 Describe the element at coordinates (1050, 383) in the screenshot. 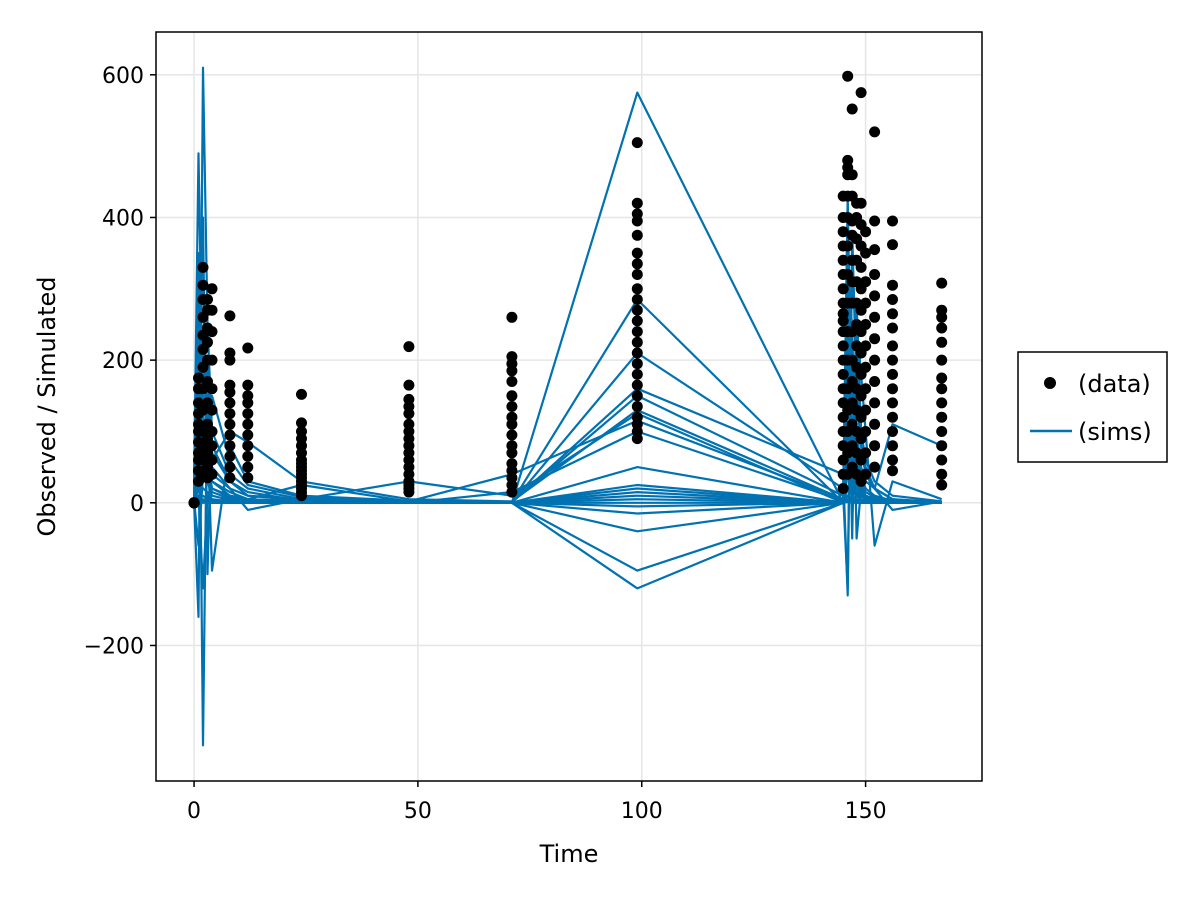

I see `legend-data-marker` at that location.